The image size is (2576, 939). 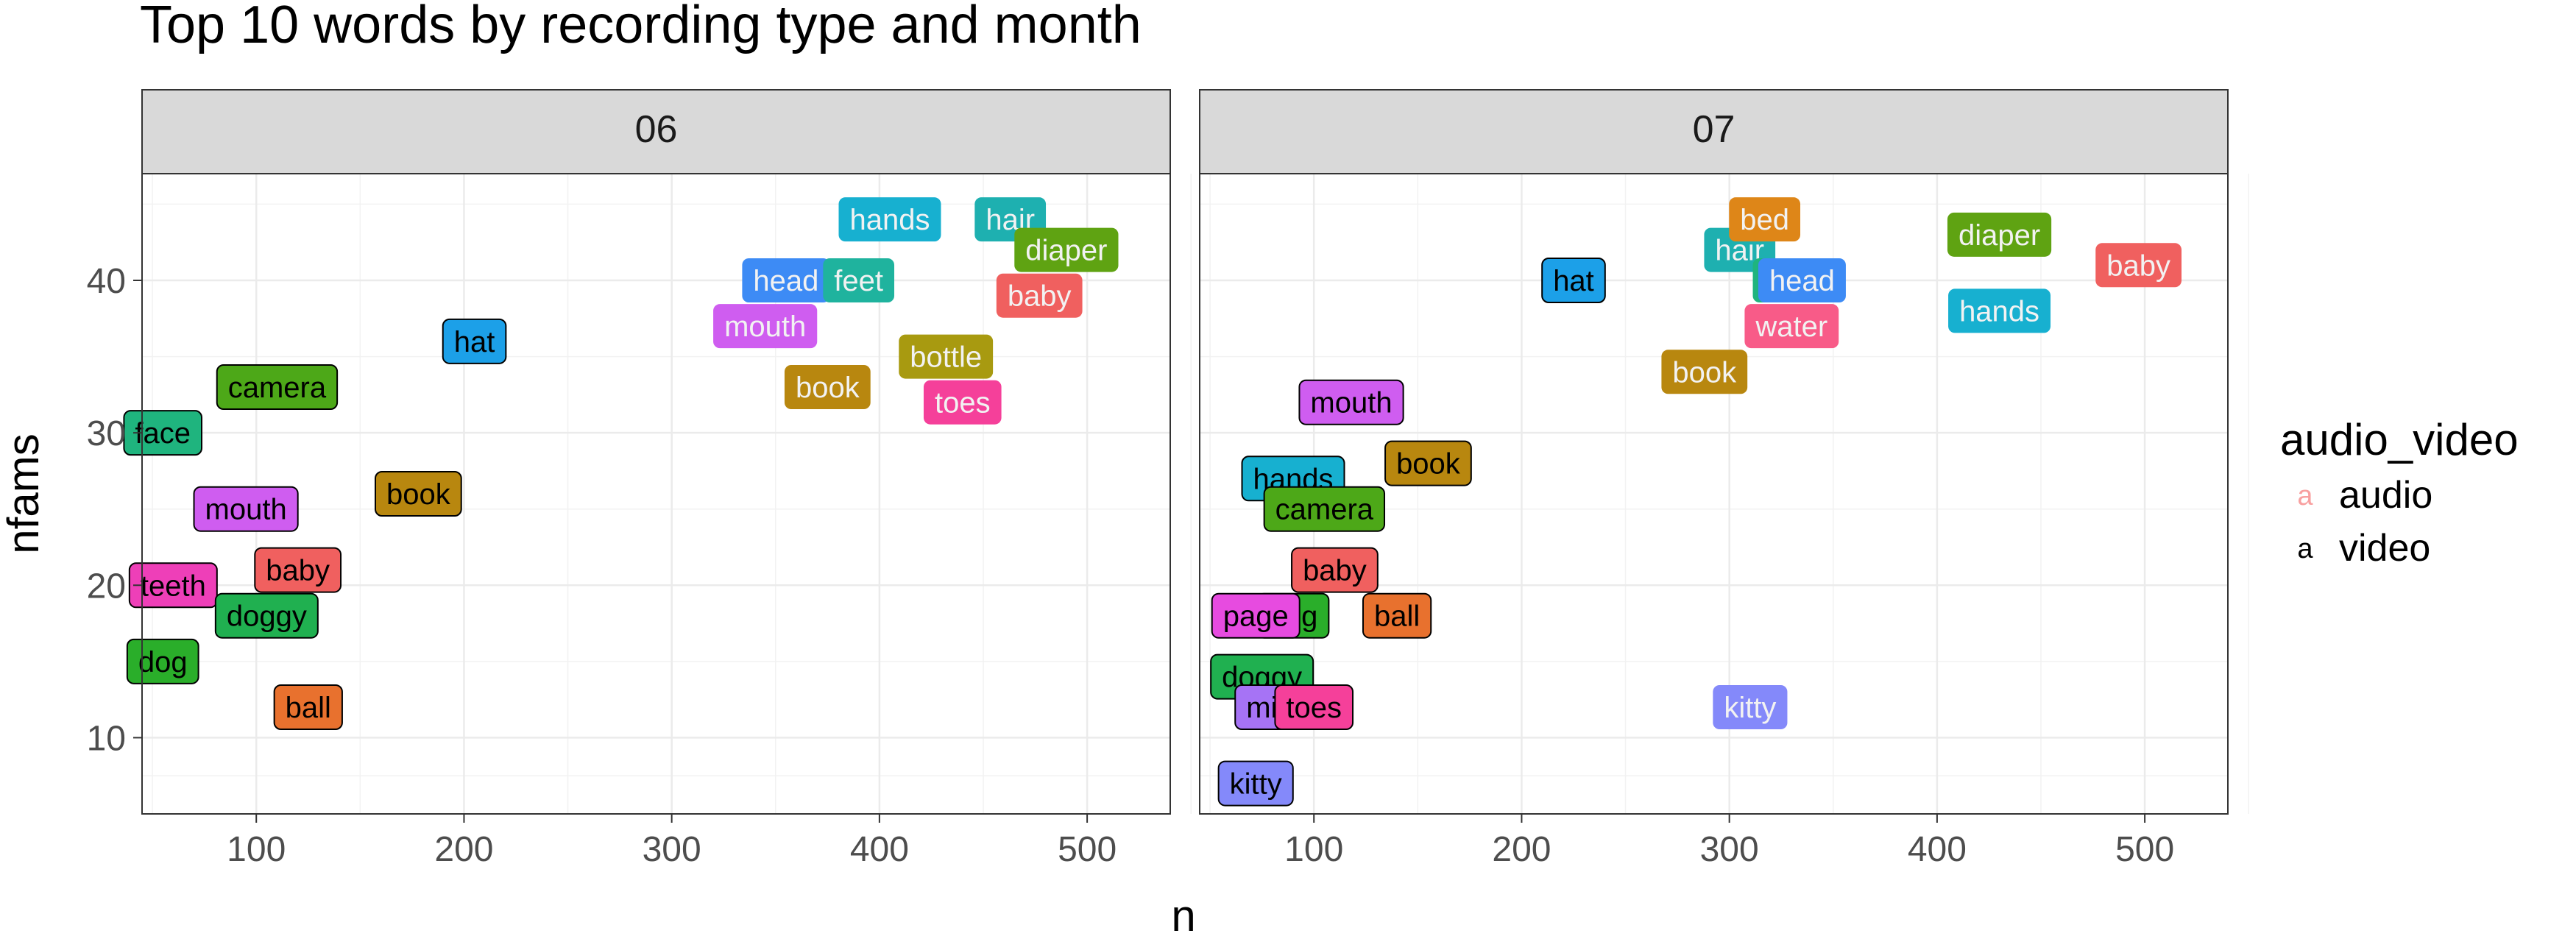 What do you see at coordinates (1313, 849) in the screenshot?
I see `x-tick-label: 100` at bounding box center [1313, 849].